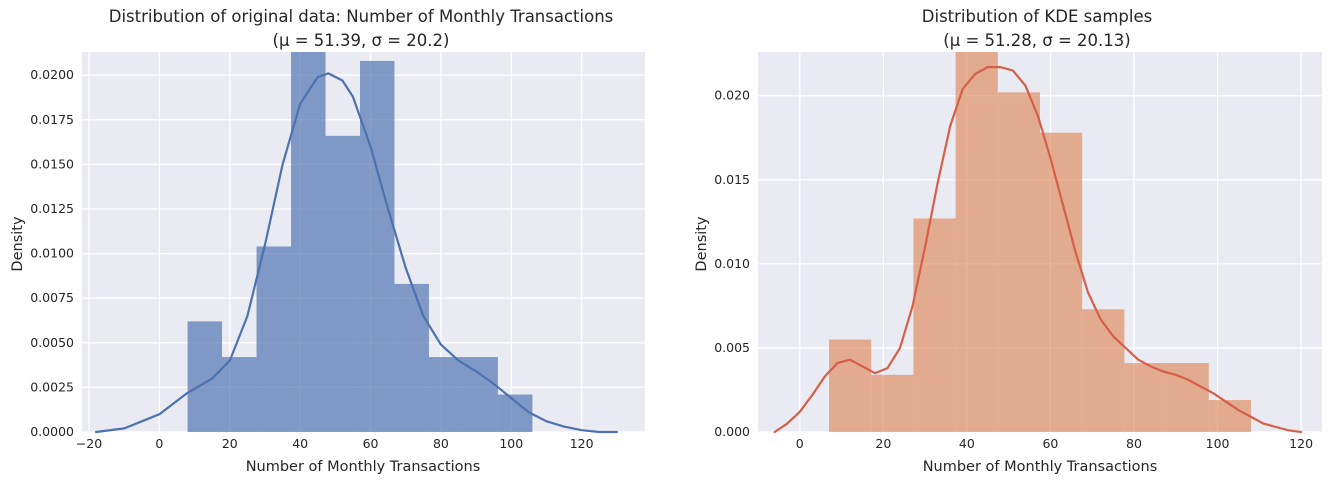 The width and height of the screenshot is (1331, 483). I want to click on chart-subtitle: (μ = 51.28, σ = 20.13), so click(1036, 40).